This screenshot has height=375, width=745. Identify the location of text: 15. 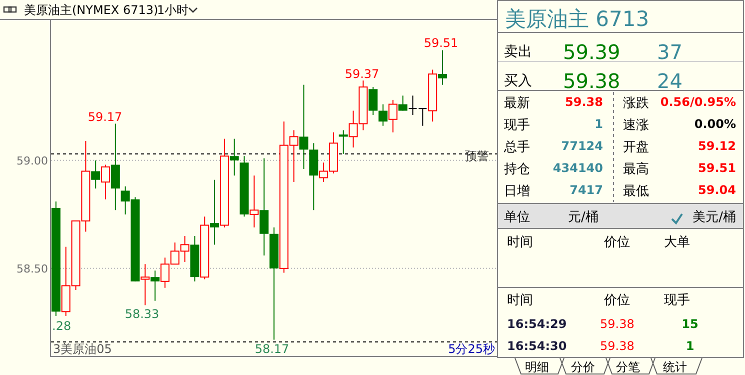
(690, 324).